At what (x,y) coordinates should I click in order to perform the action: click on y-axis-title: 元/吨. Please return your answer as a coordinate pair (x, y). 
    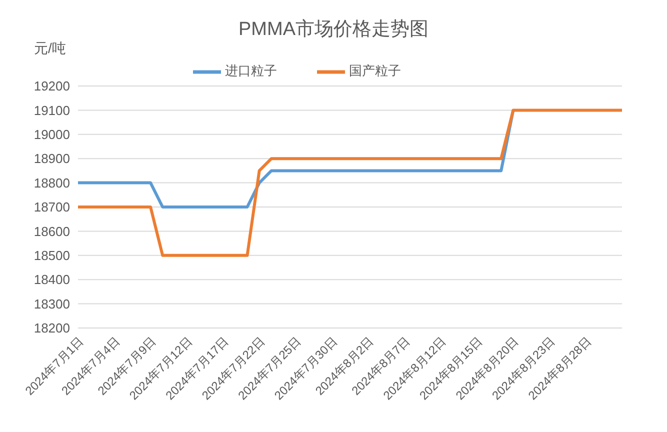
    Looking at the image, I should click on (50, 49).